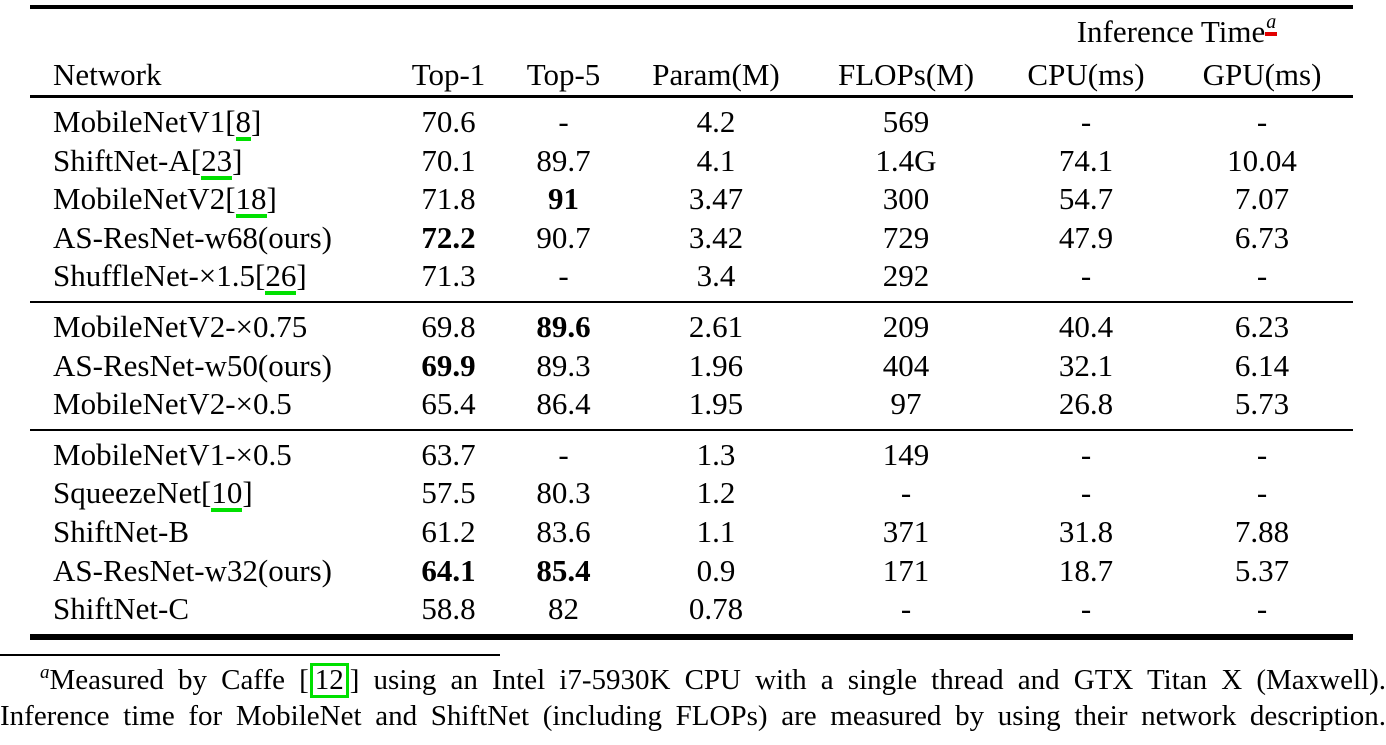  I want to click on cell-flops: 171, so click(906, 570).